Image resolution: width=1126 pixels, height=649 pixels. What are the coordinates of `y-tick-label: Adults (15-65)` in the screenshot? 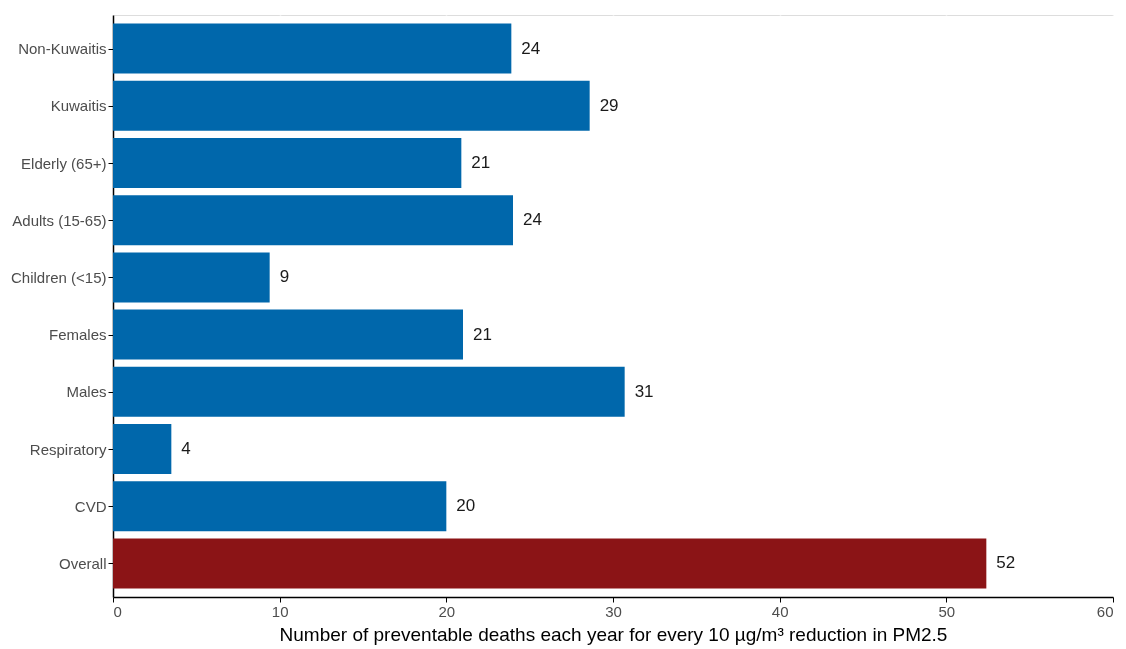 It's located at (59, 220).